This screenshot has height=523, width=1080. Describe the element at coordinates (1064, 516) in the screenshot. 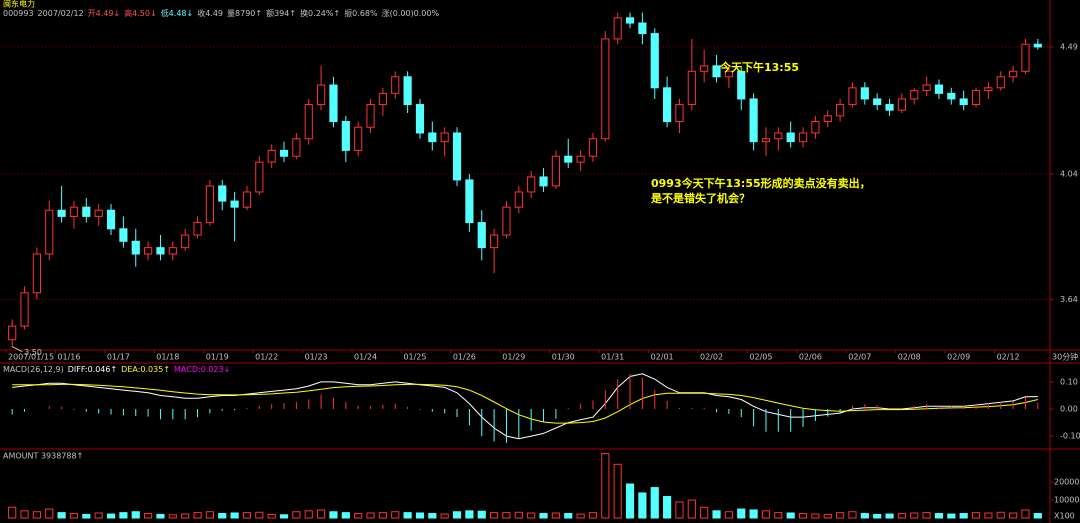

I see `unit-label: X100` at that location.